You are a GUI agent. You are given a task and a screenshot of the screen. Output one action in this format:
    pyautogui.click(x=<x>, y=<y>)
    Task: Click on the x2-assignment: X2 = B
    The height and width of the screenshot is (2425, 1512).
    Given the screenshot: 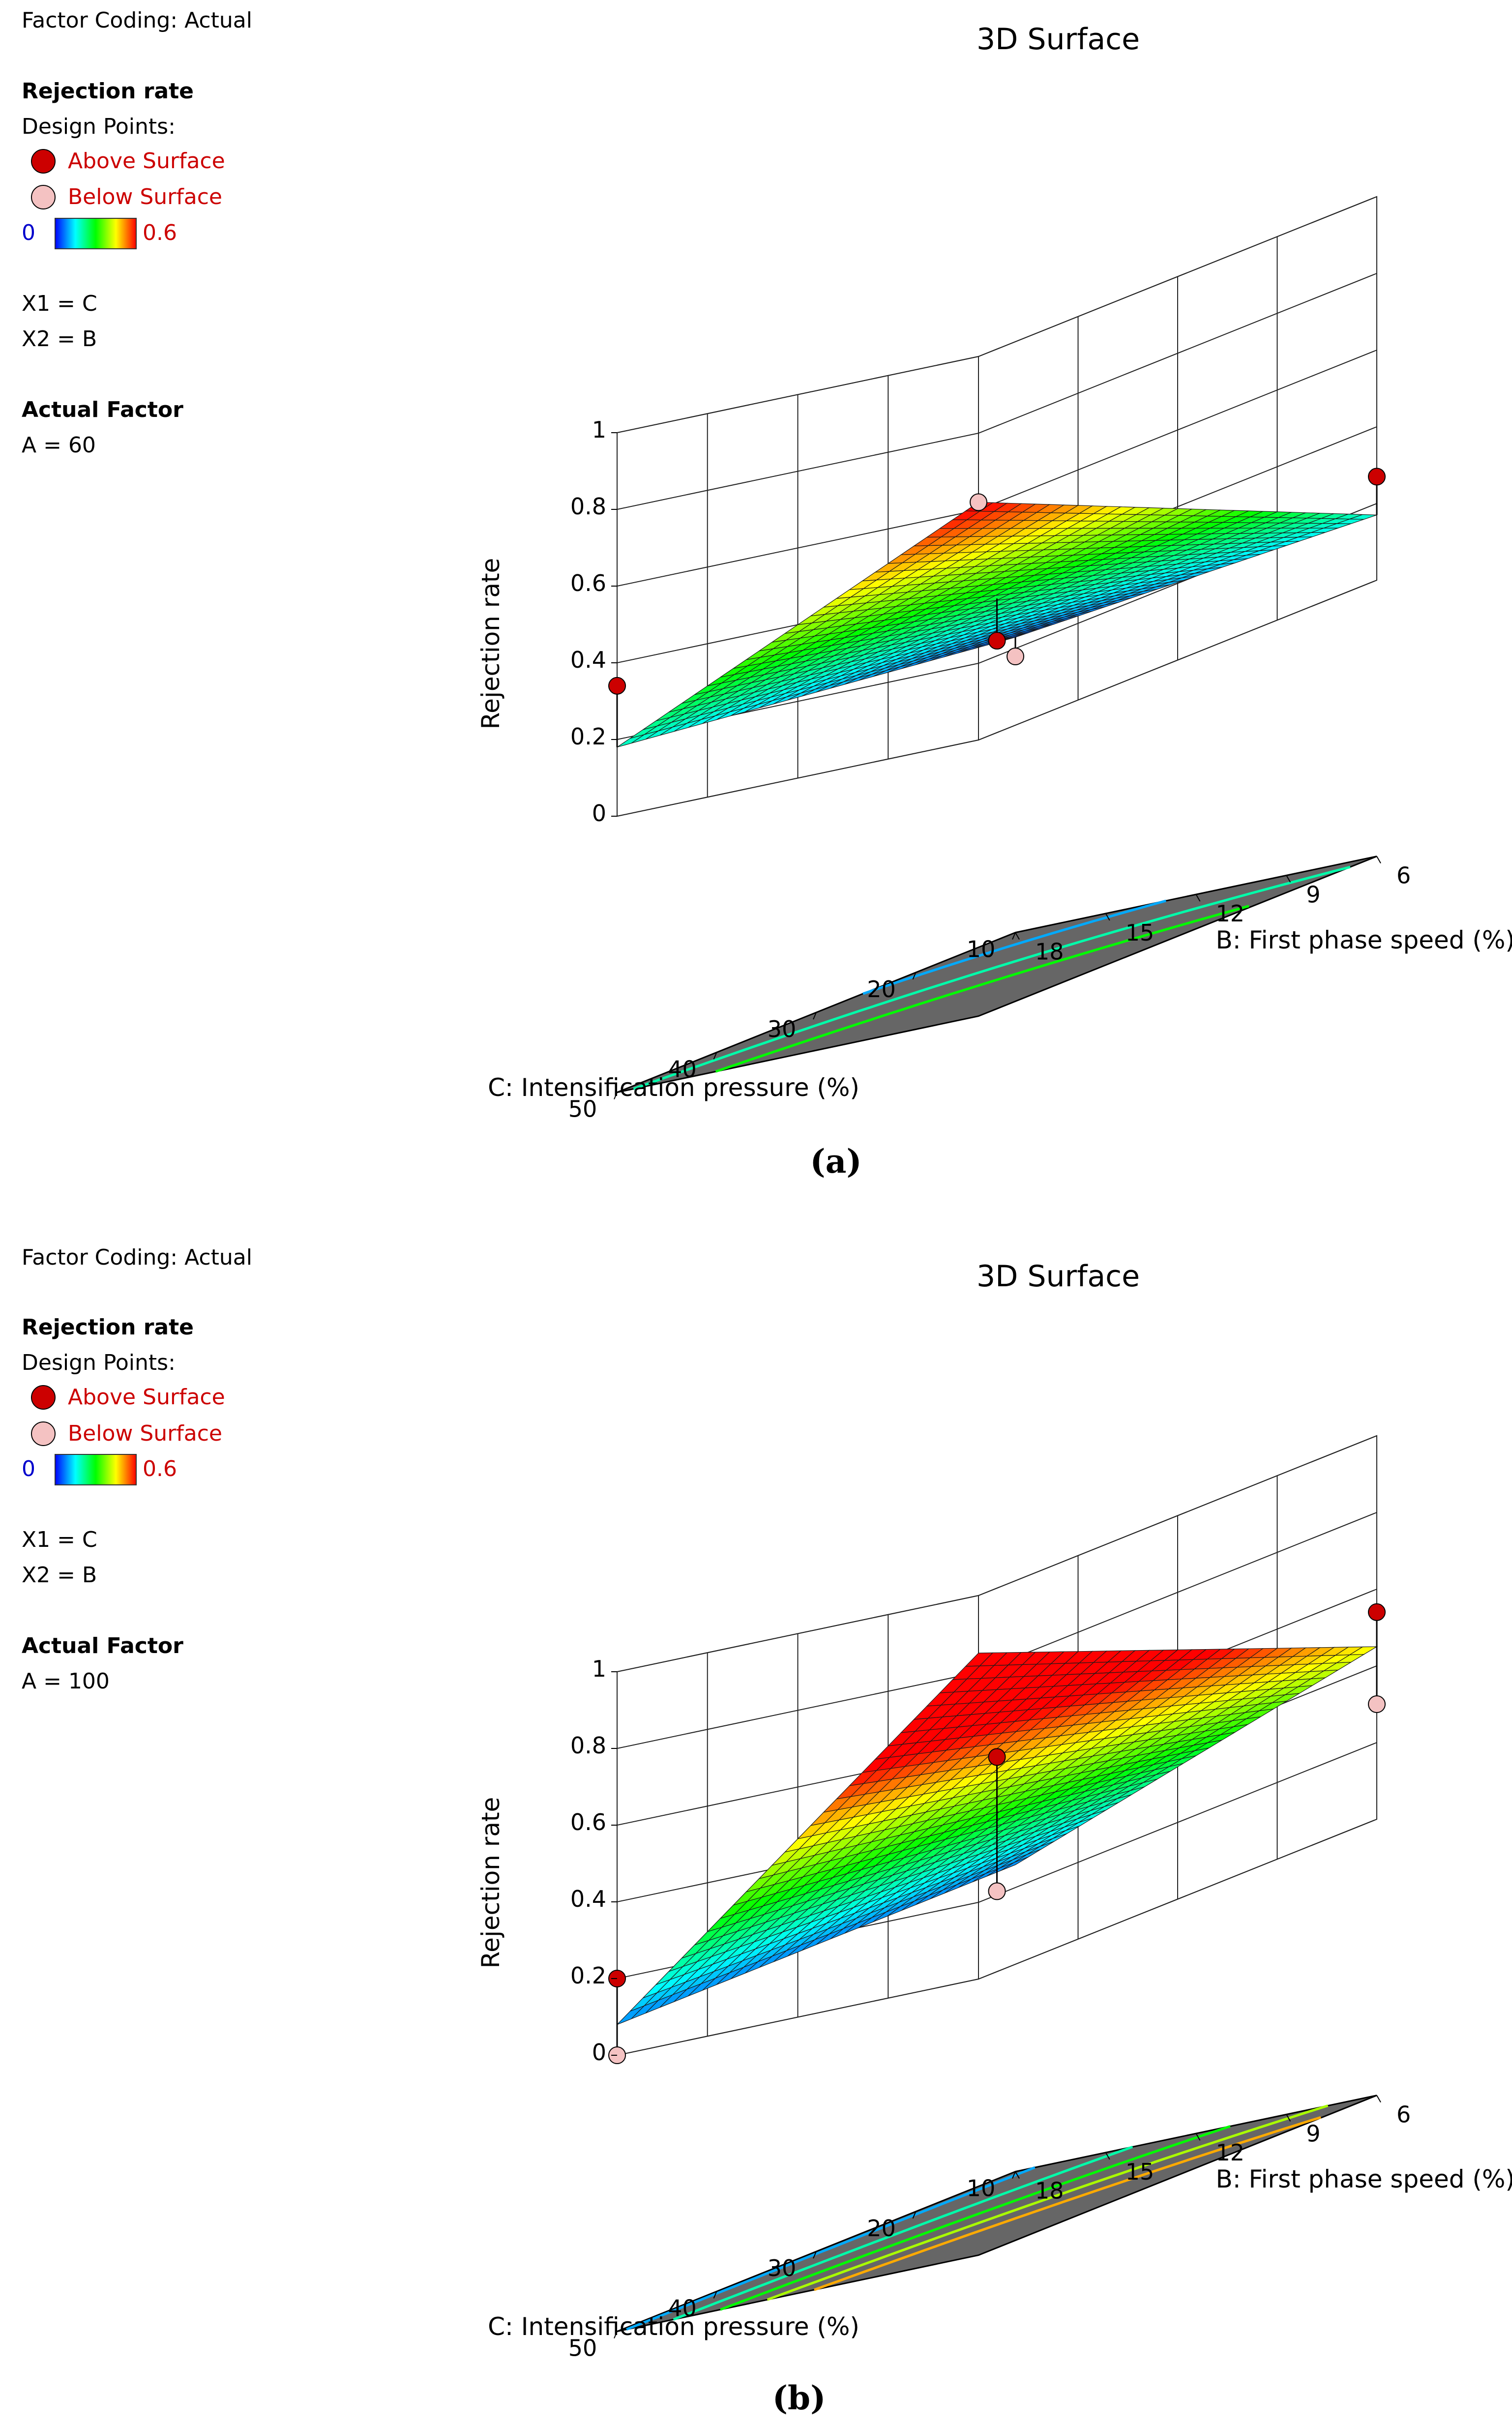 What is the action you would take?
    pyautogui.click(x=59, y=1576)
    